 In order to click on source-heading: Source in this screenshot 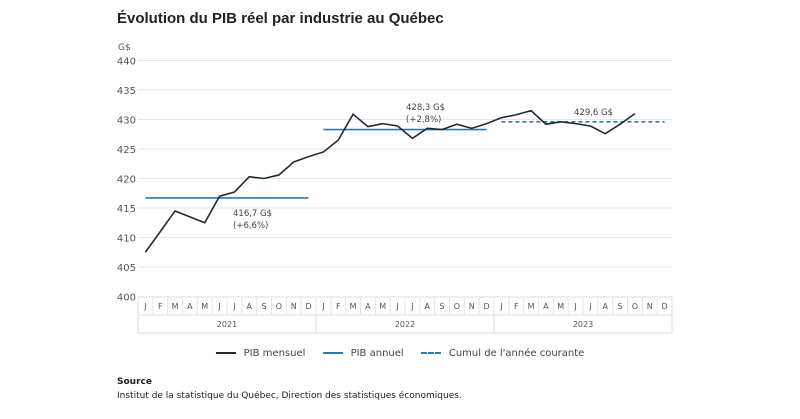, I will do `click(134, 382)`.